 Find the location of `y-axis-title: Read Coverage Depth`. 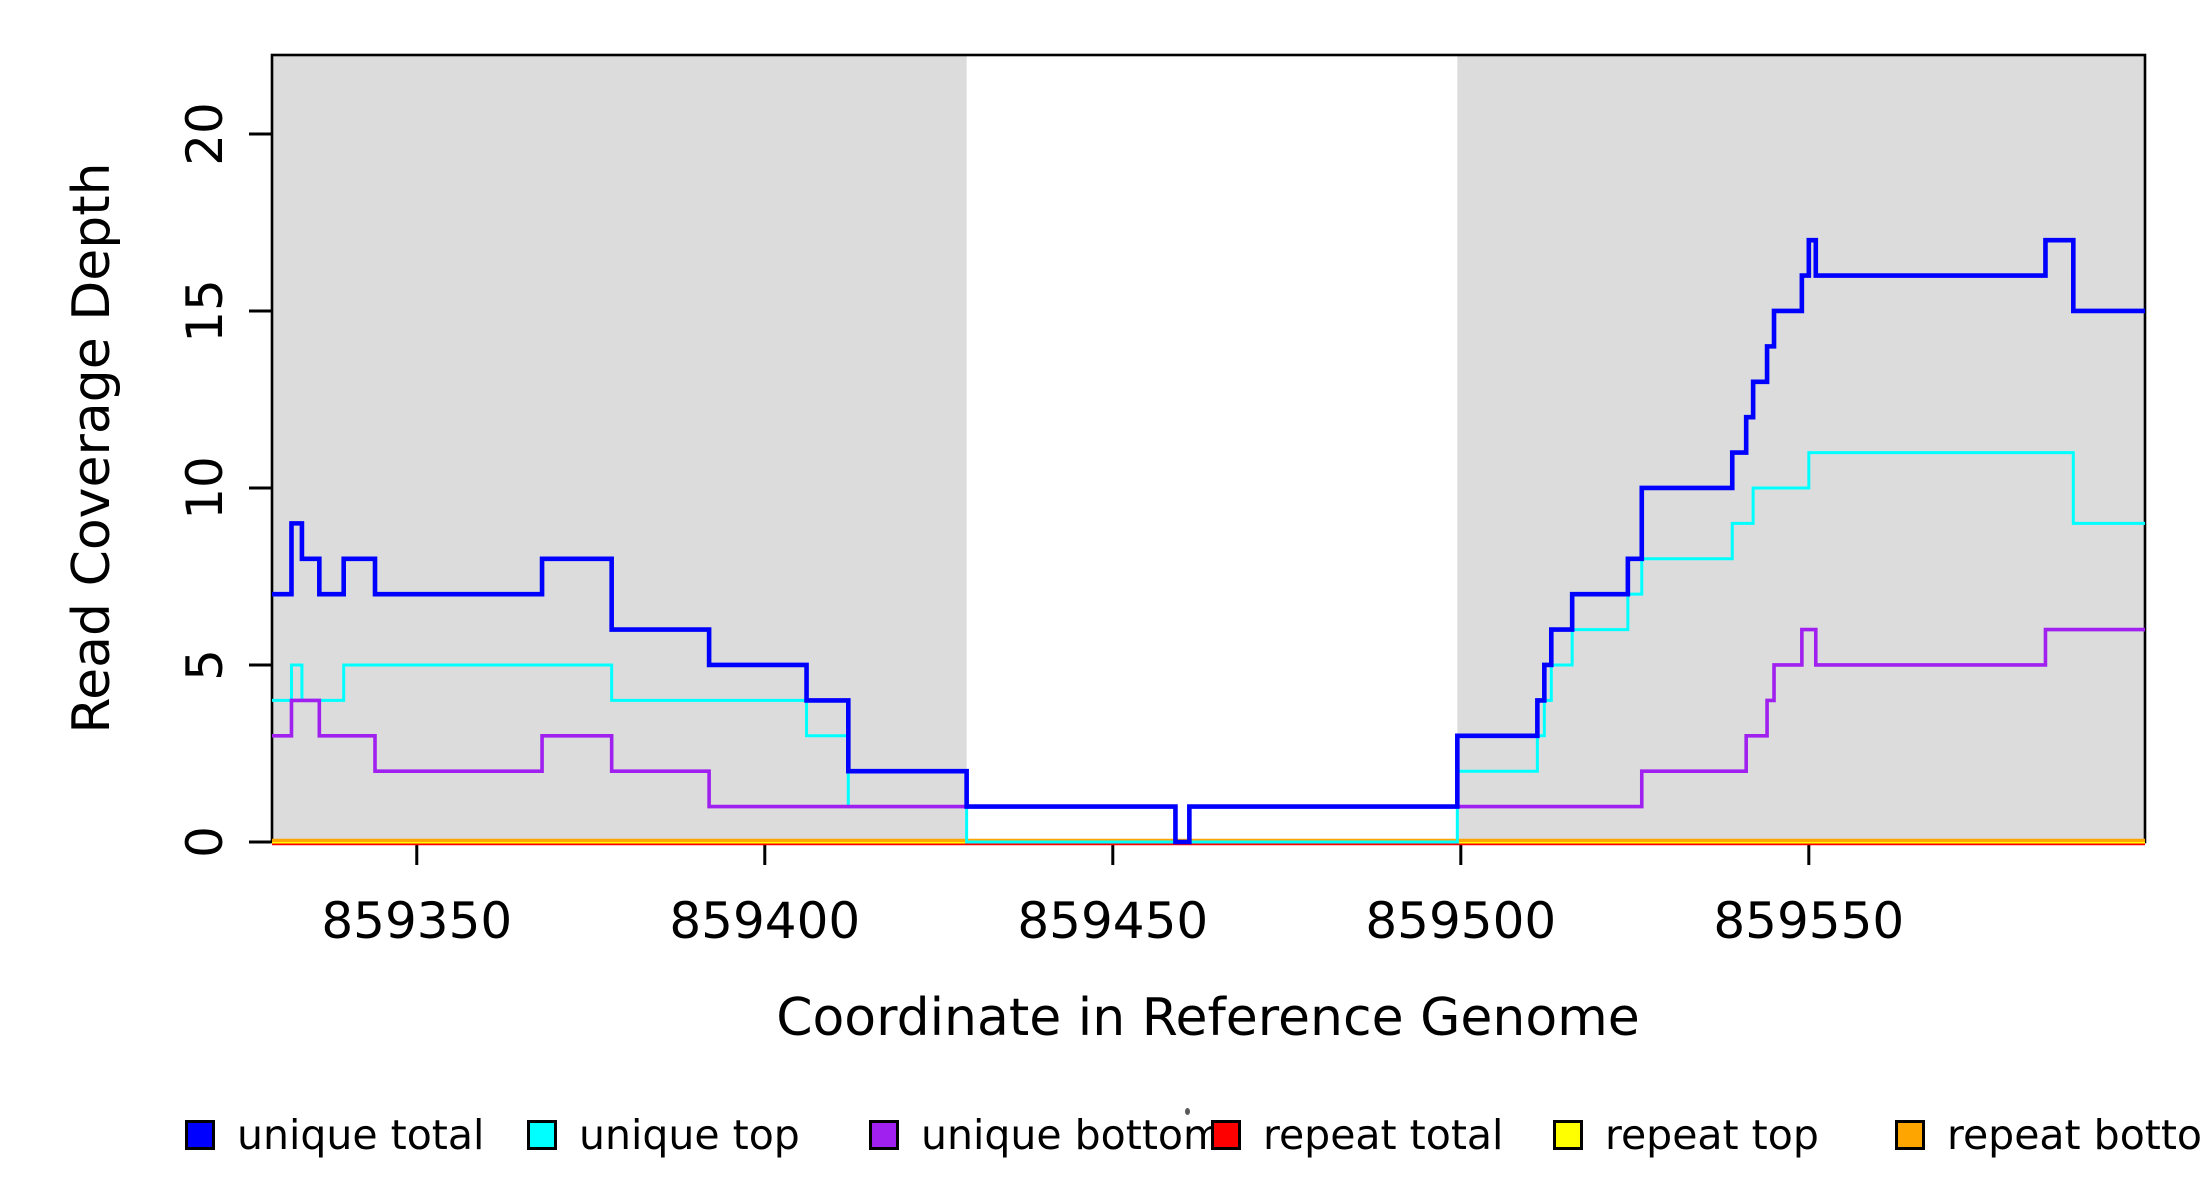

y-axis-title: Read Coverage Depth is located at coordinates (92, 448).